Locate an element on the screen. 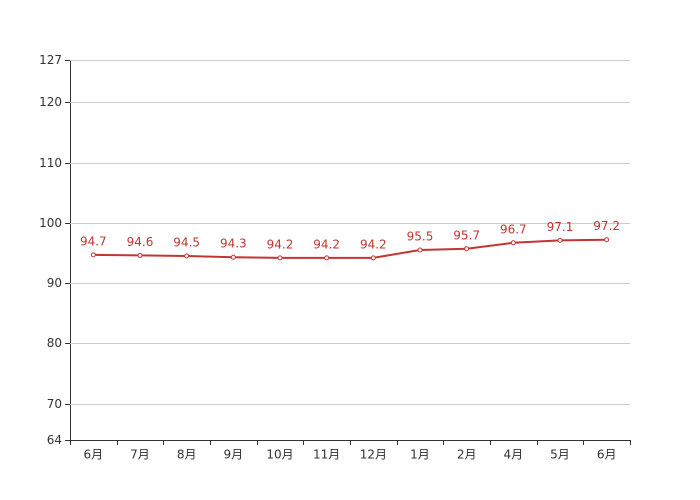  data-label: 94.5 is located at coordinates (186, 243).